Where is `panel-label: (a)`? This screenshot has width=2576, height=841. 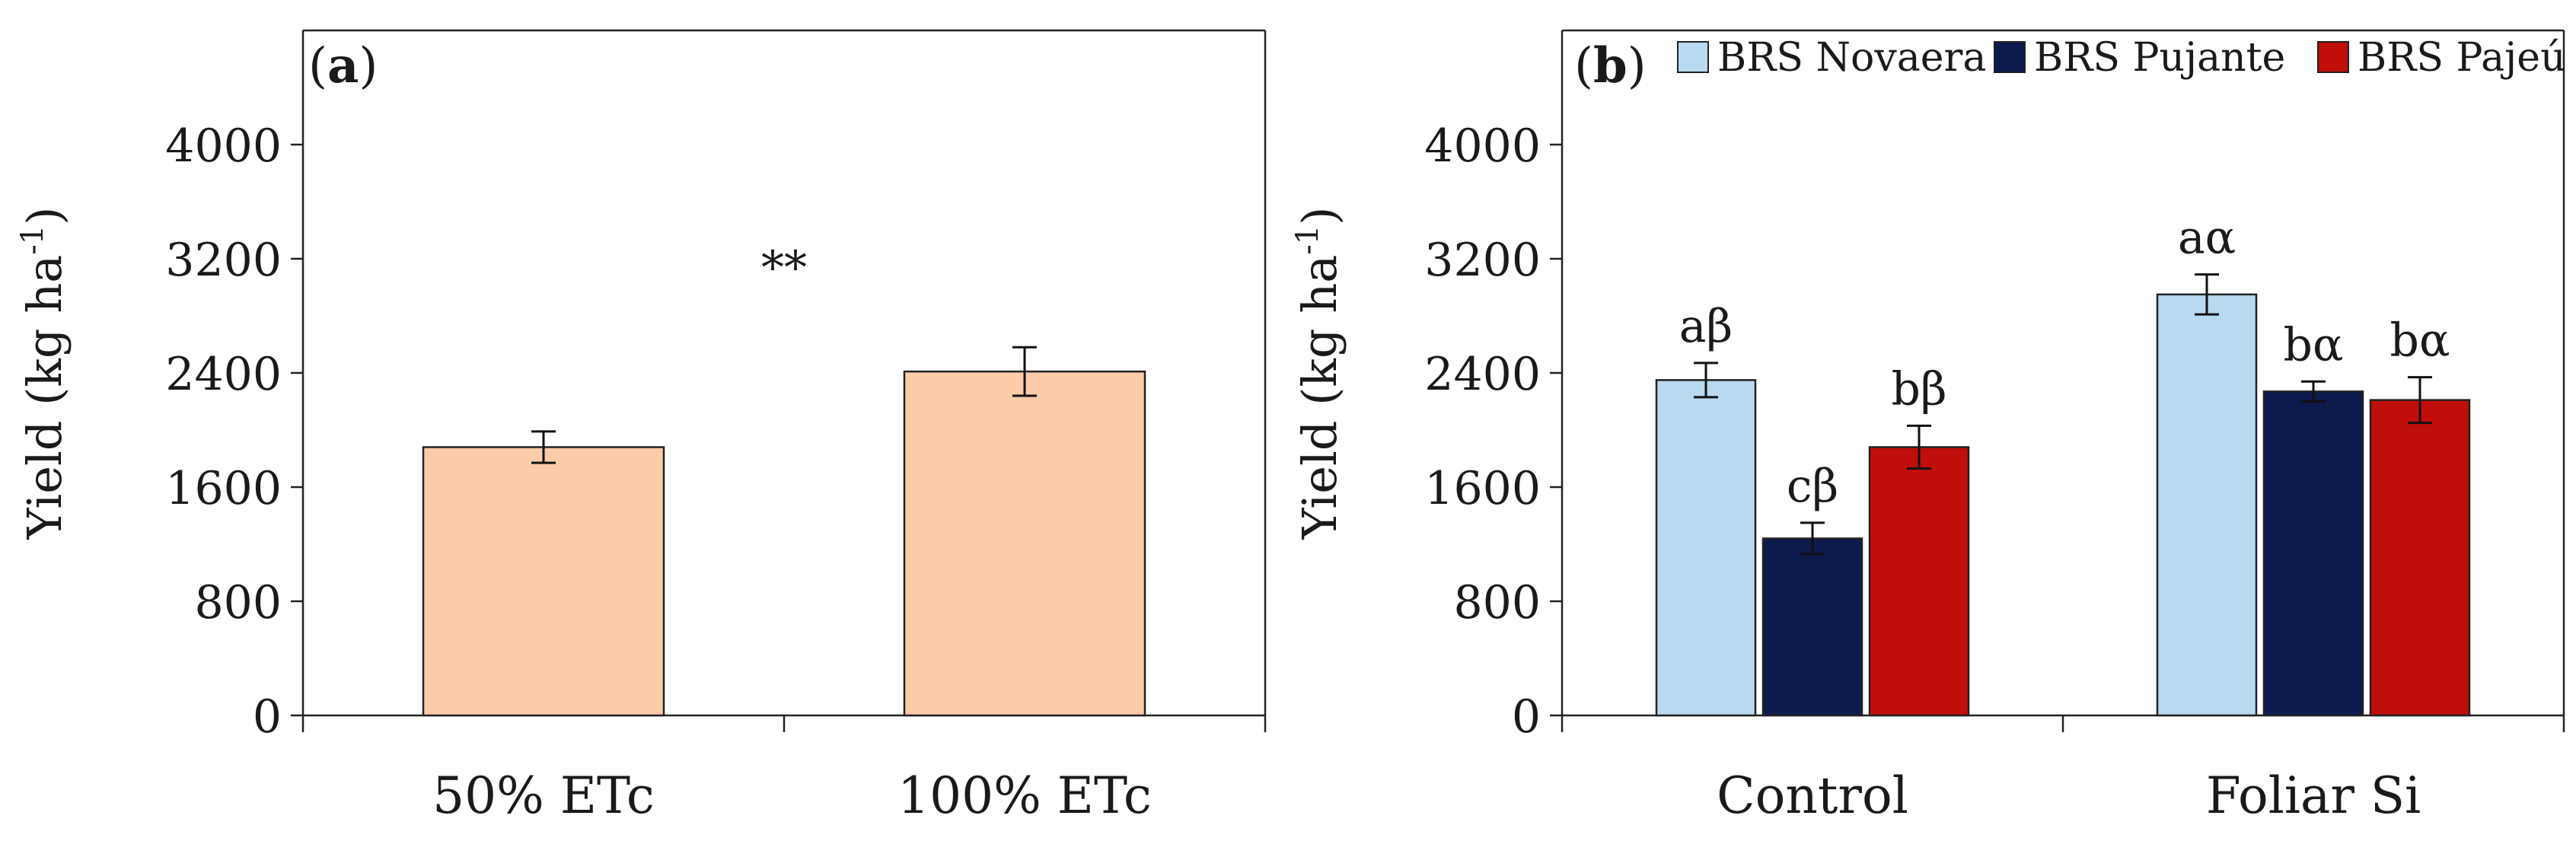
panel-label: (a) is located at coordinates (343, 65).